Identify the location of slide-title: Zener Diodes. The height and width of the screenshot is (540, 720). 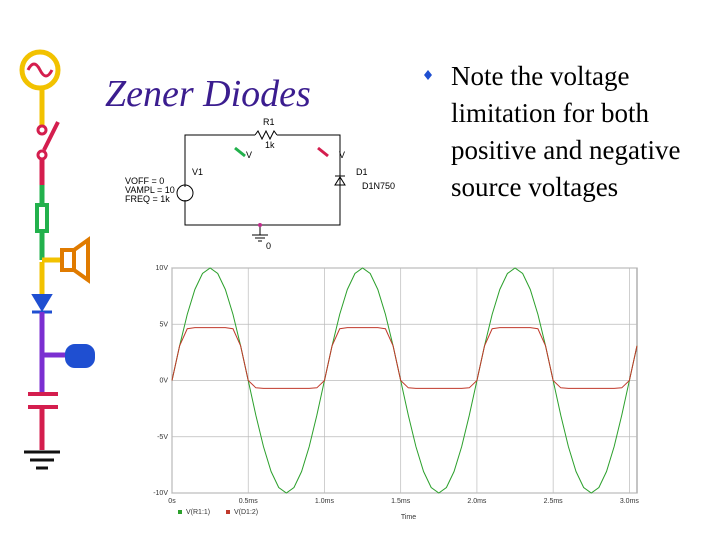
(208, 94).